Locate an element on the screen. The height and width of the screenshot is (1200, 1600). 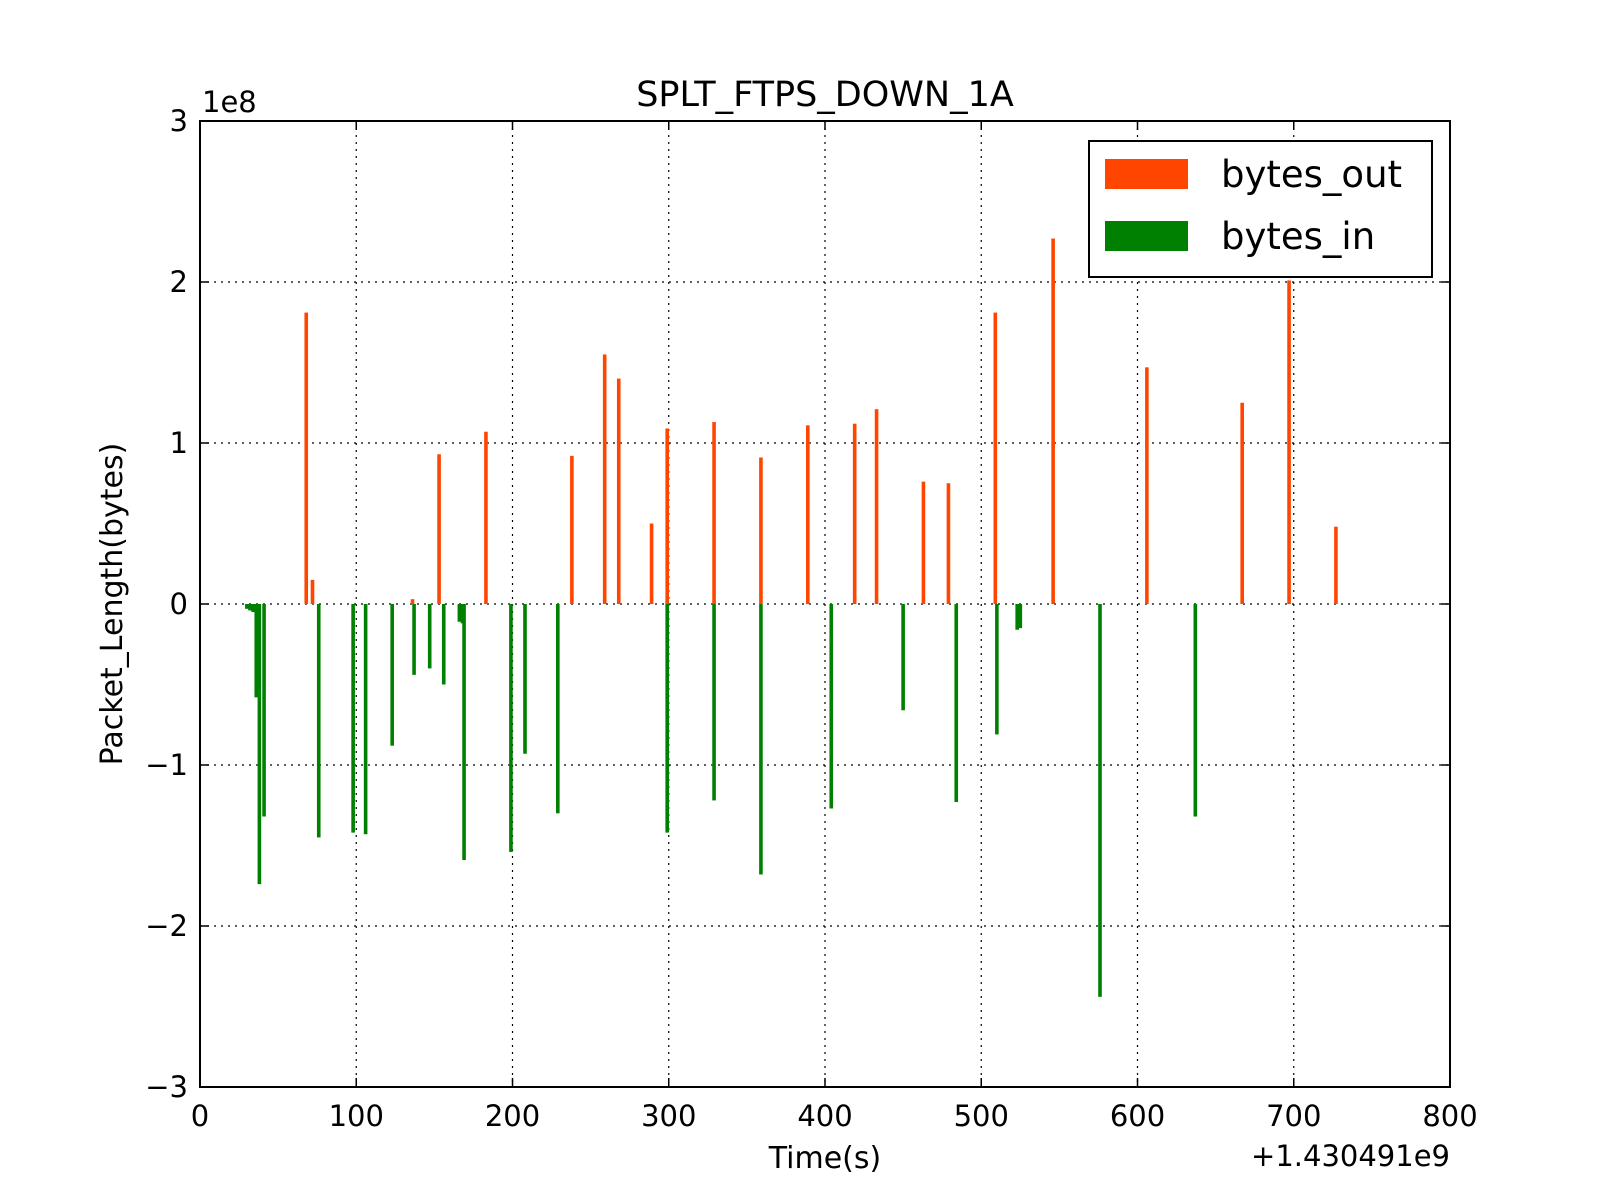
y-axis-title: Packet_Length(bytes) is located at coordinates (112, 604).